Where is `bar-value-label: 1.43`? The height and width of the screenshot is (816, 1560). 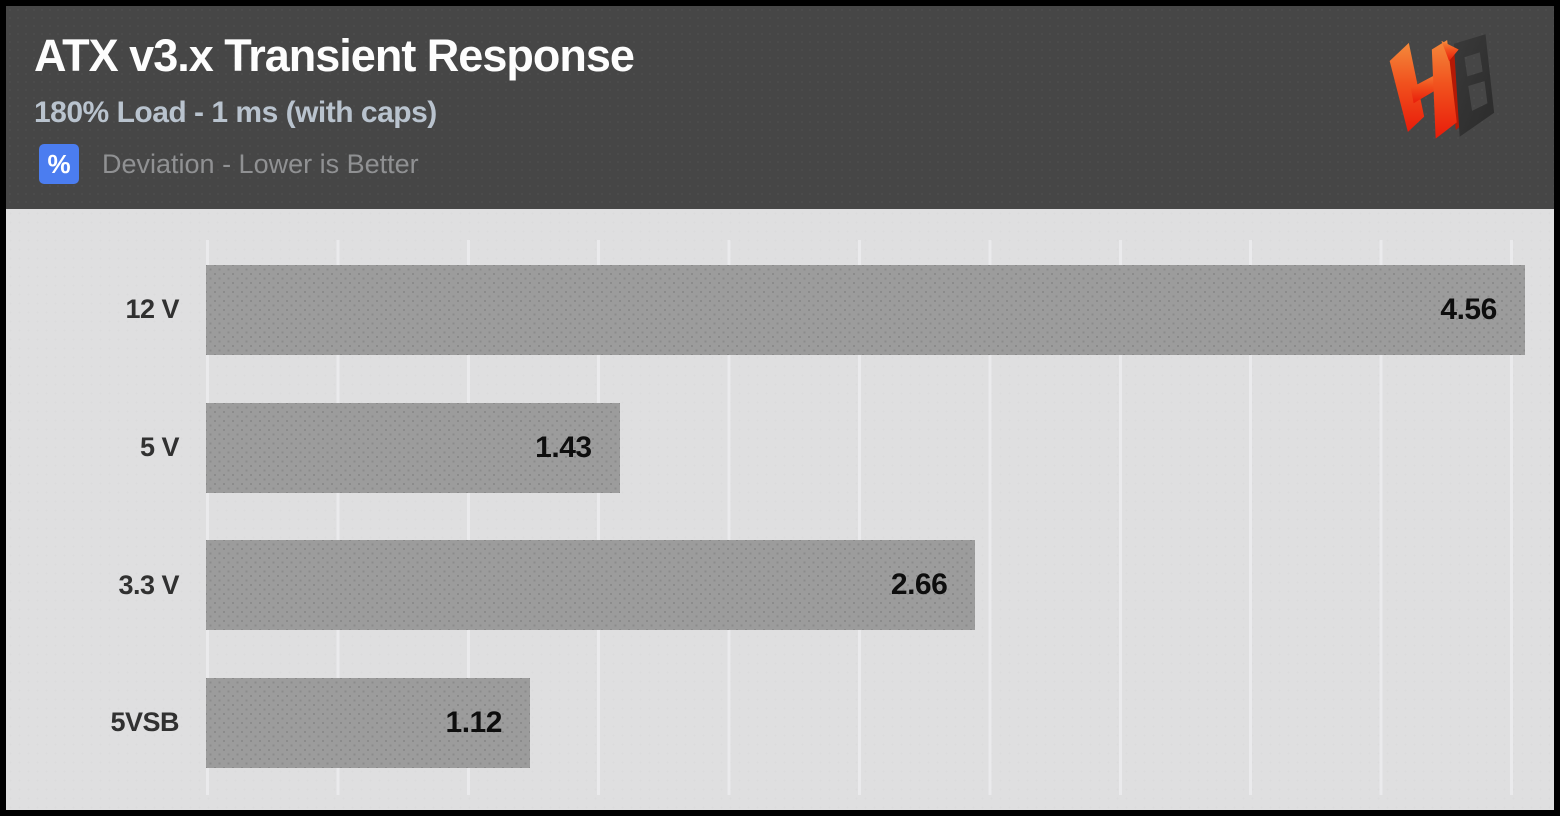
bar-value-label: 1.43 is located at coordinates (563, 447).